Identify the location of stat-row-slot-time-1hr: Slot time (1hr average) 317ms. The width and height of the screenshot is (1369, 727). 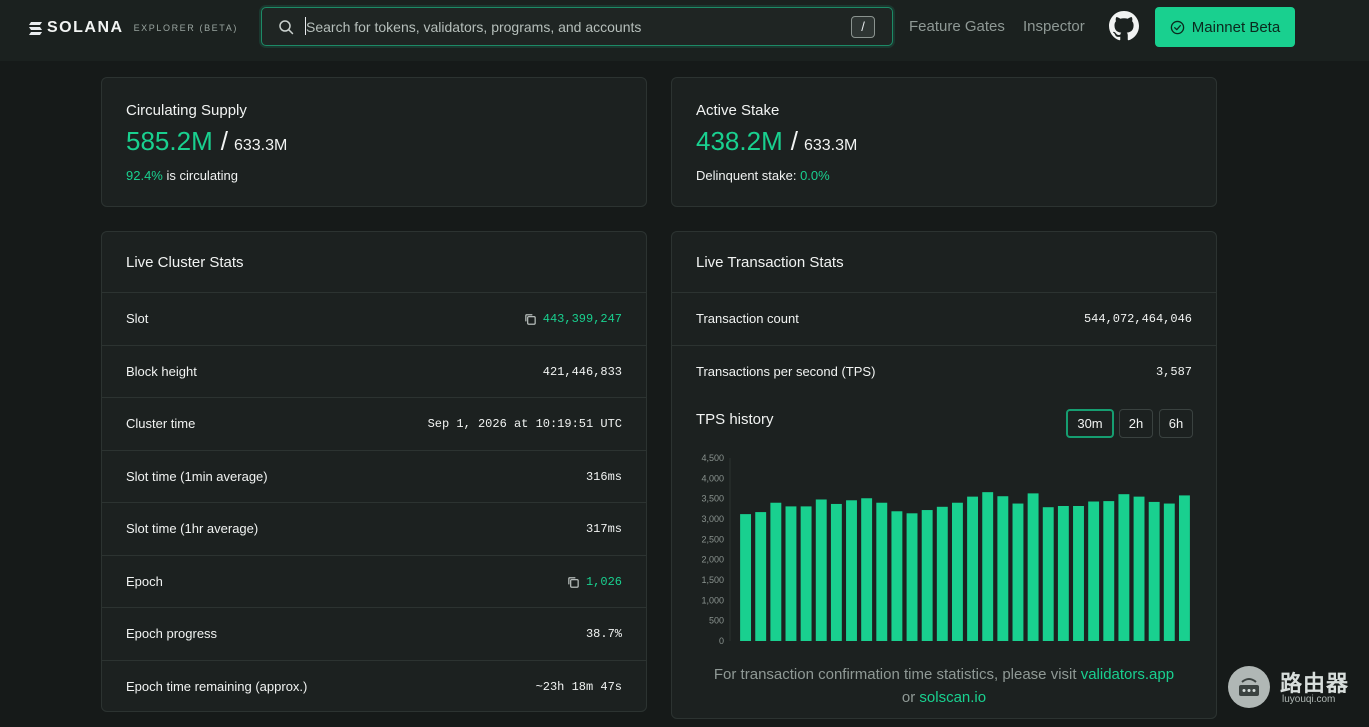
(374, 528).